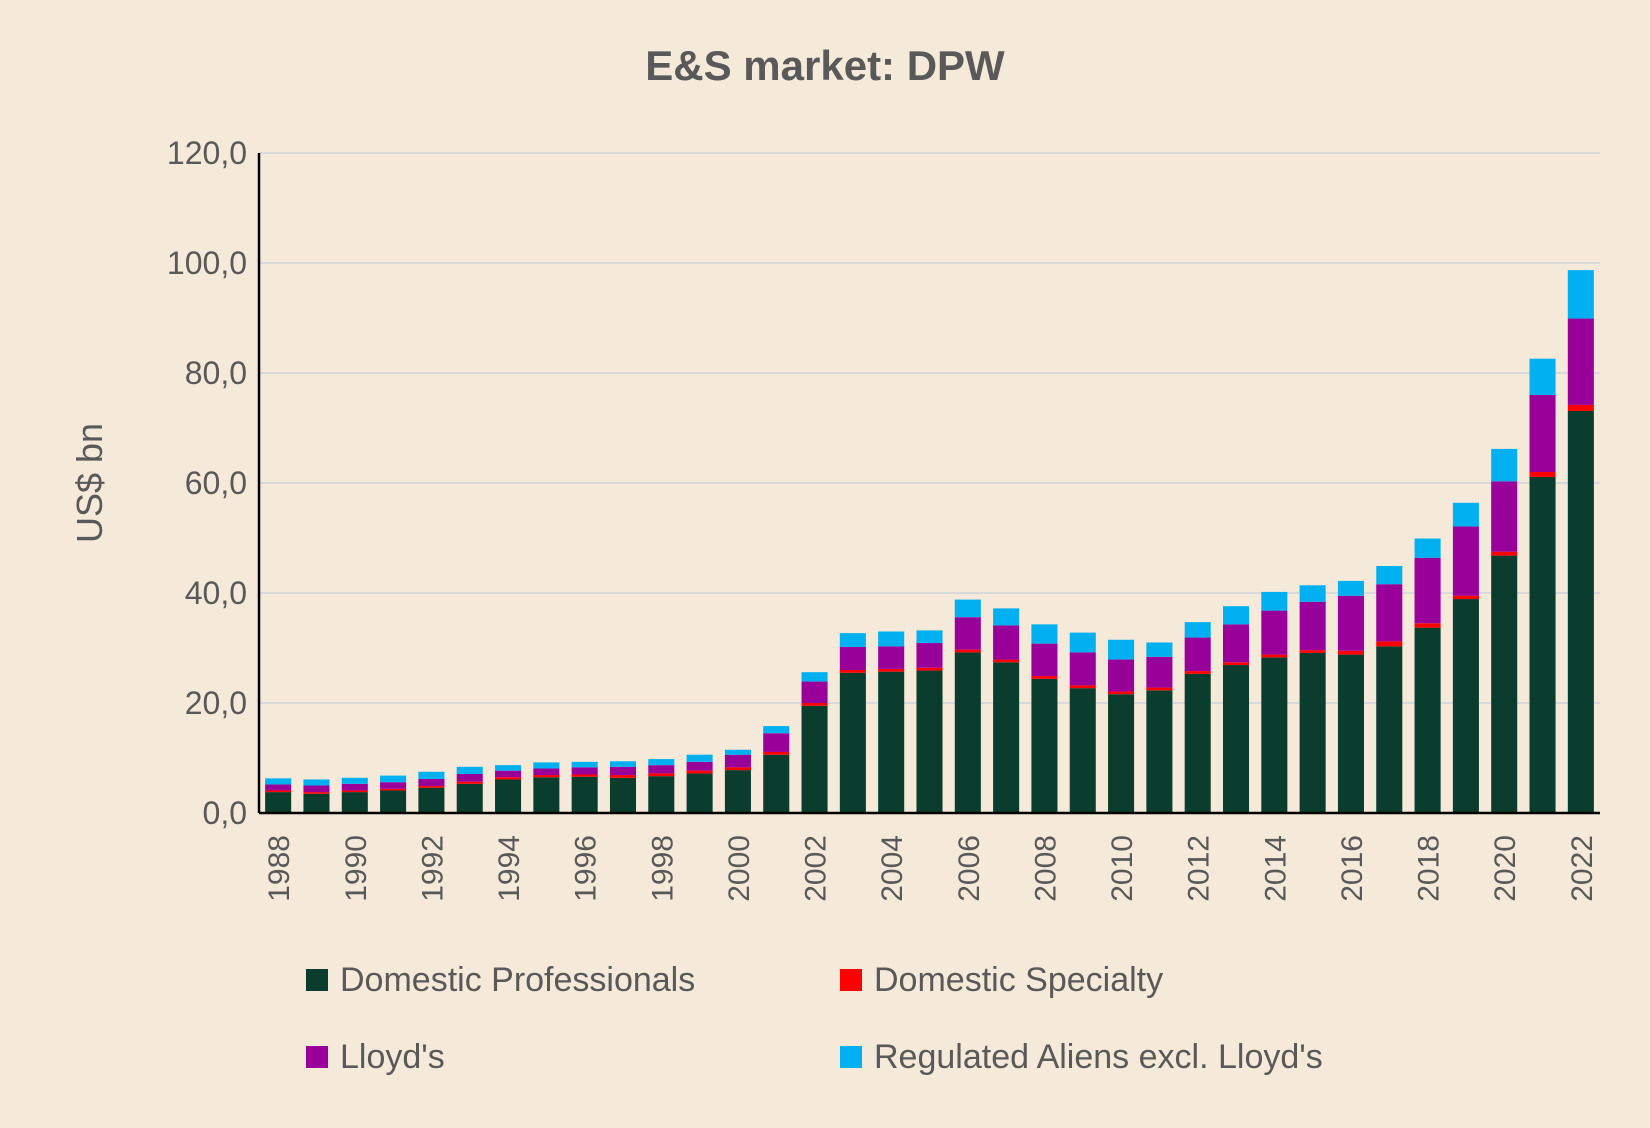 This screenshot has width=1650, height=1128. Describe the element at coordinates (1504, 553) in the screenshot. I see `bar-domestic-specialty-2020` at that location.